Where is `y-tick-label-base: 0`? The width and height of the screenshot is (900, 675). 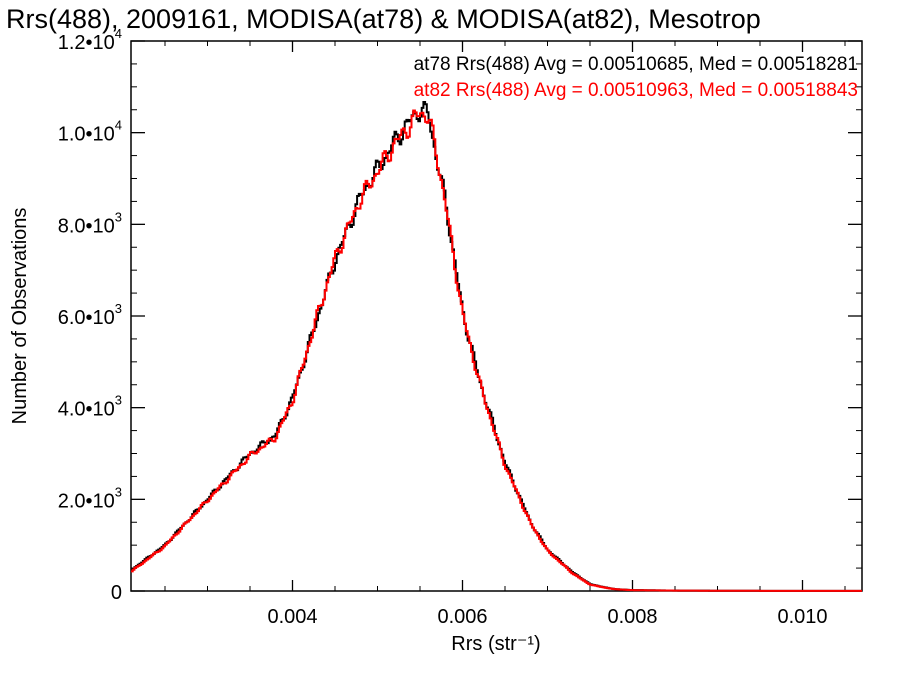
y-tick-label-base: 0 is located at coordinates (116, 593).